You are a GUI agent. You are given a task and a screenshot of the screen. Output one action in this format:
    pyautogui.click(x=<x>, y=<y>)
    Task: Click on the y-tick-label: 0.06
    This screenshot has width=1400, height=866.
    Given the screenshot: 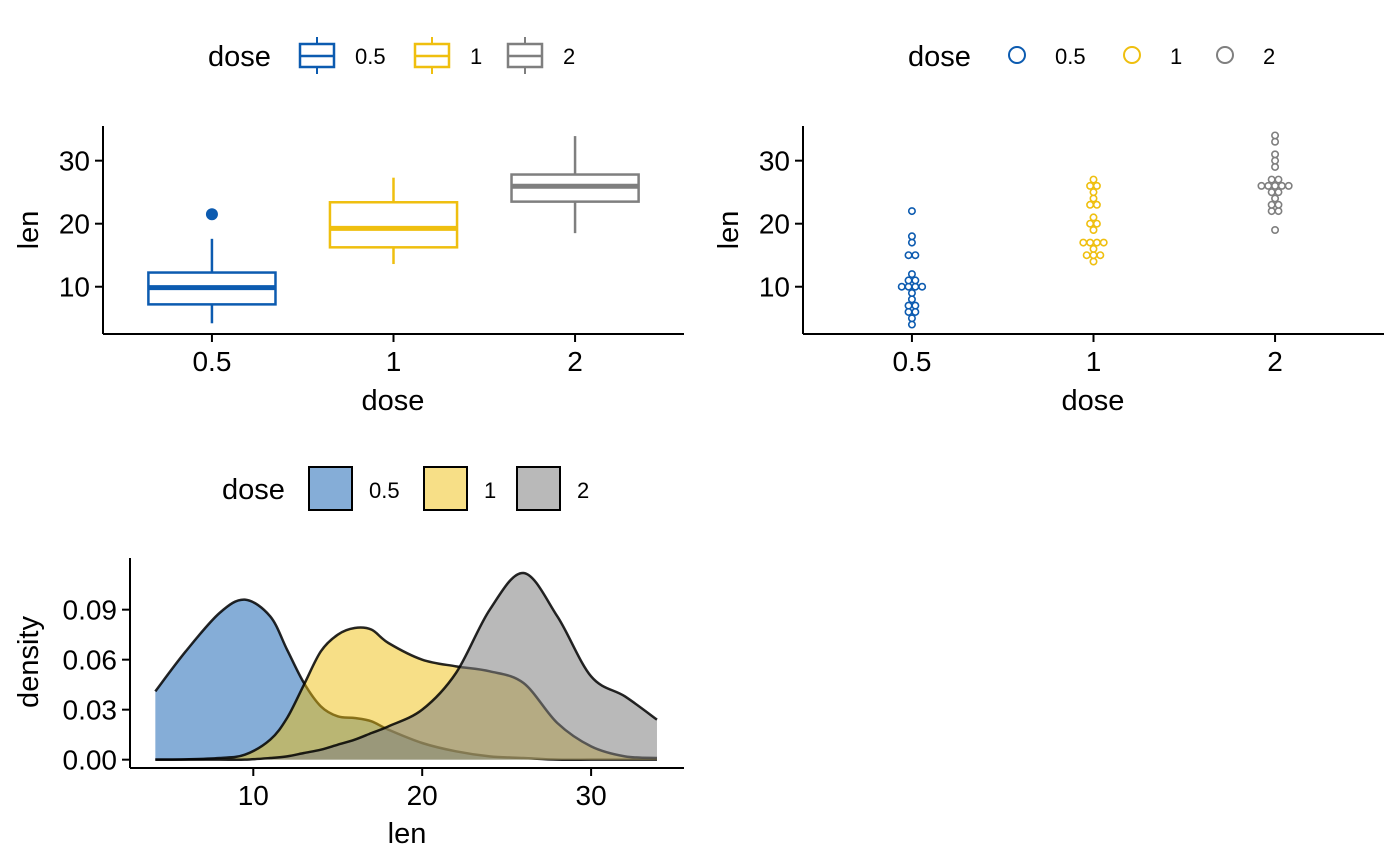 What is the action you would take?
    pyautogui.click(x=90, y=660)
    